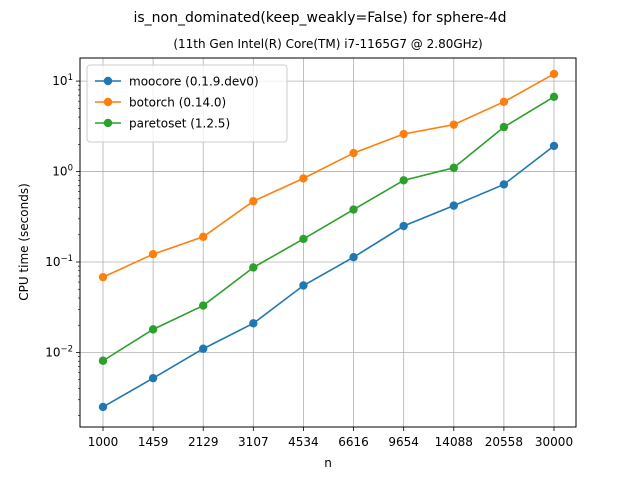 Image resolution: width=640 pixels, height=480 pixels. I want to click on x-tick-label: 1459, so click(153, 442).